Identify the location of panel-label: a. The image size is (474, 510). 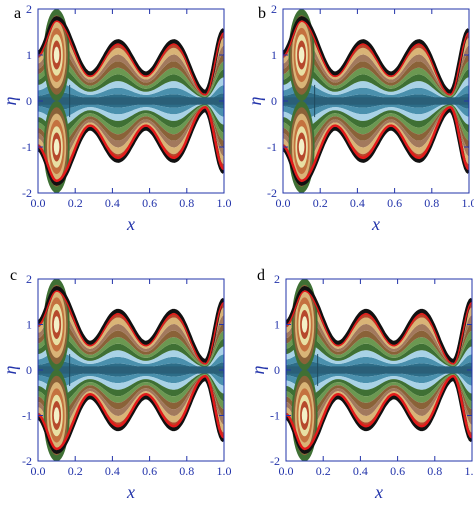
(17, 13).